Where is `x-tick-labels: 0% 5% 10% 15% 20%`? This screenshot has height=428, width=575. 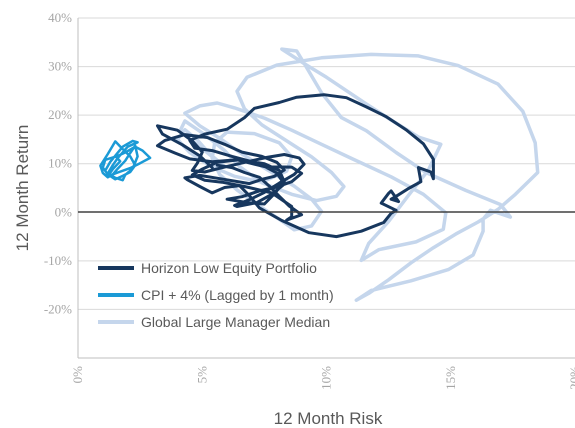 x-tick-labels: 0% 5% 10% 15% 20% is located at coordinates (322, 378).